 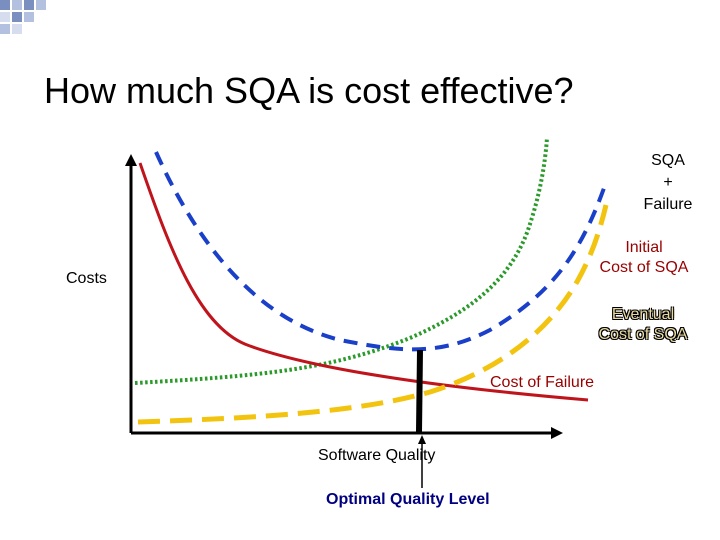 What do you see at coordinates (557, 433) in the screenshot?
I see `x-axis-arrow` at bounding box center [557, 433].